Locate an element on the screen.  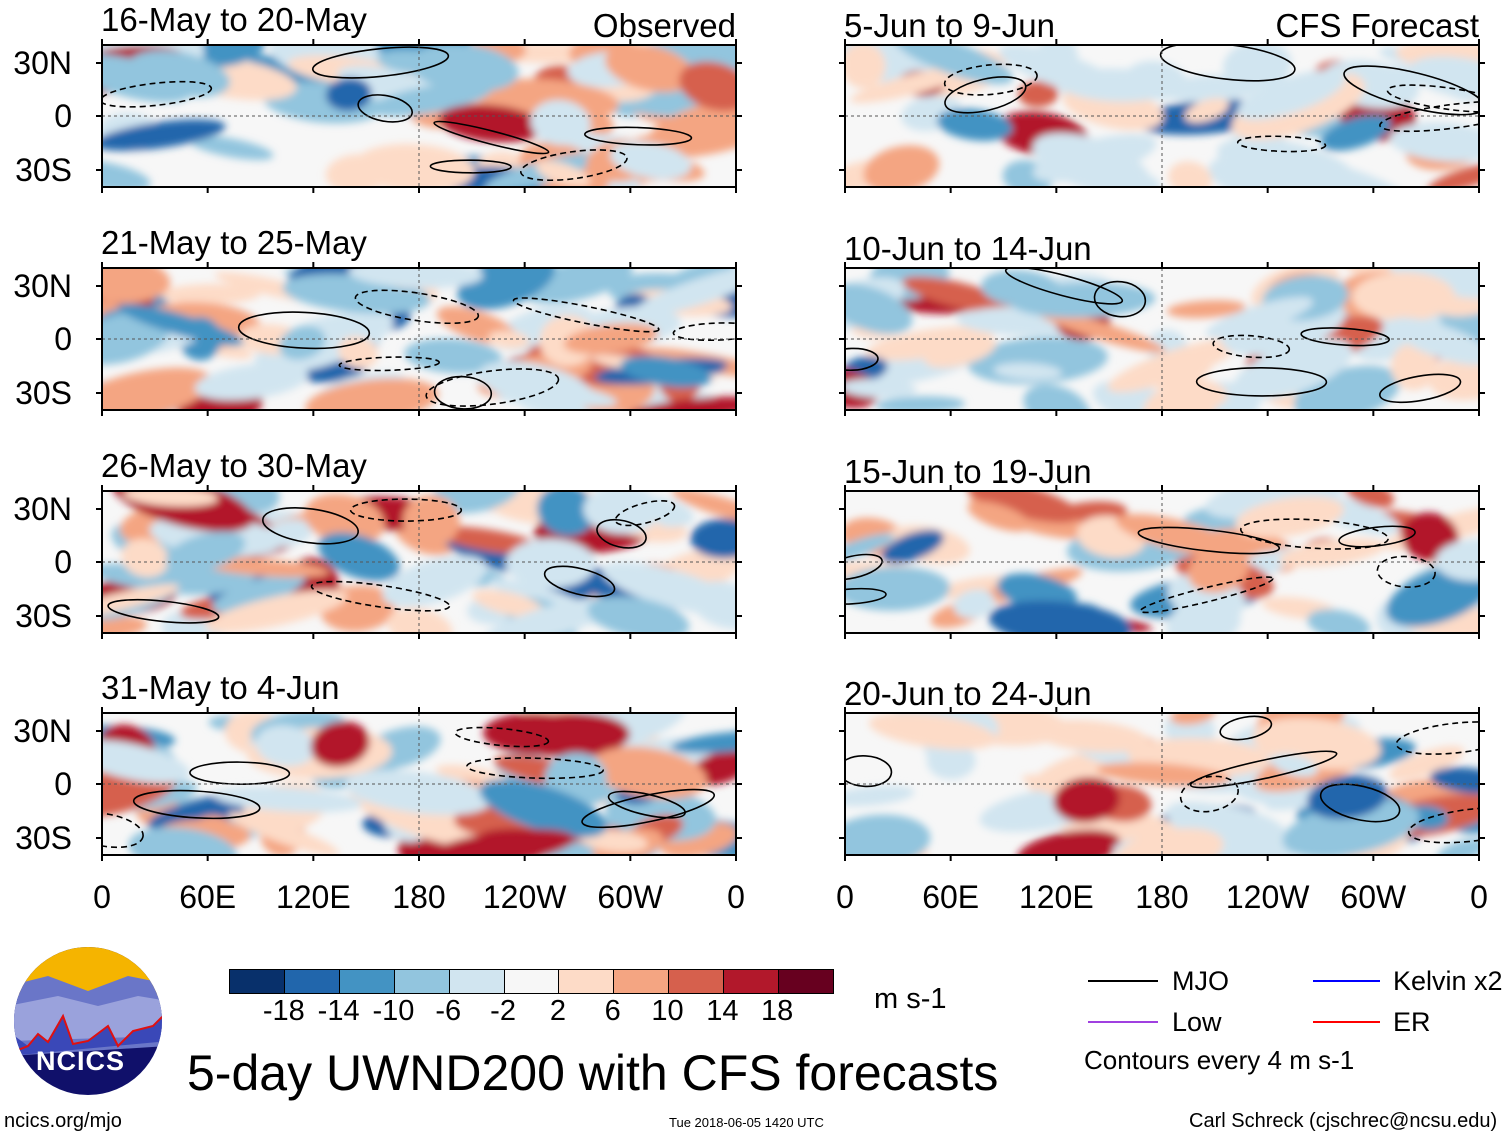
contour-note: Contours every 4 m s-1 is located at coordinates (1219, 1060).